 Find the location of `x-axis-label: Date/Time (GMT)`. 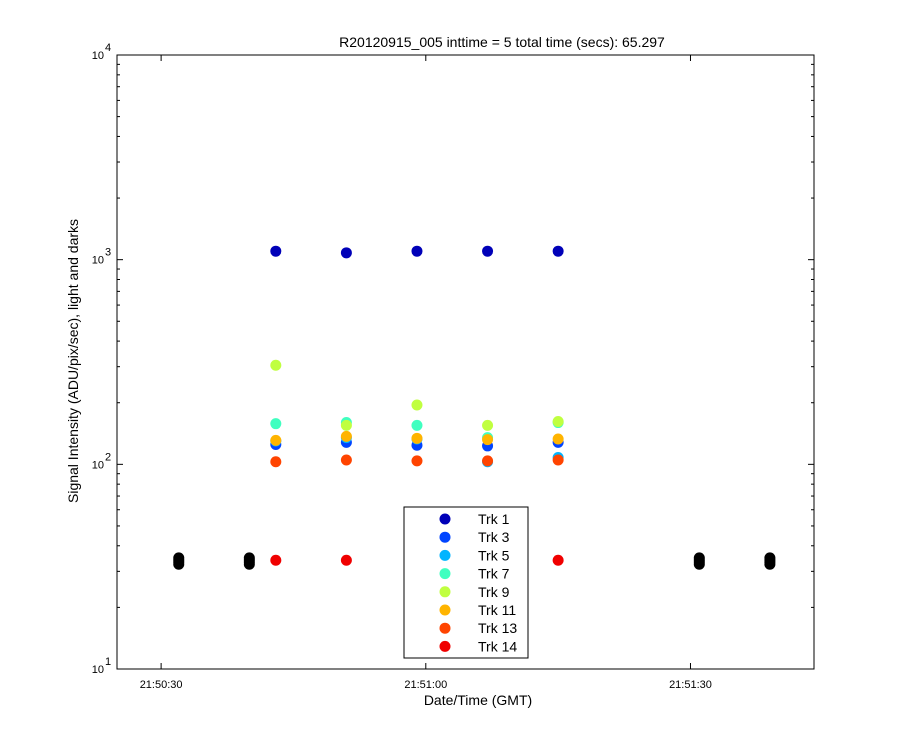

x-axis-label: Date/Time (GMT) is located at coordinates (478, 700).